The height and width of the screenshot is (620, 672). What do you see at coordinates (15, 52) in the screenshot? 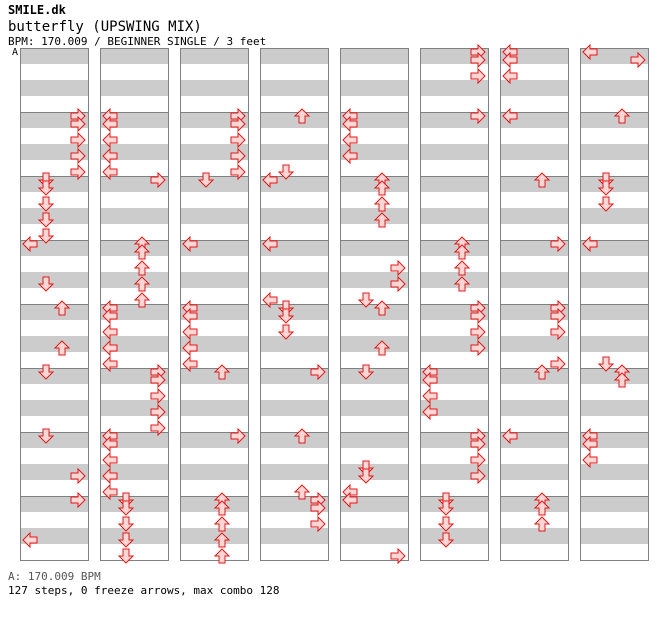
I see `bpm-marker: A` at bounding box center [15, 52].